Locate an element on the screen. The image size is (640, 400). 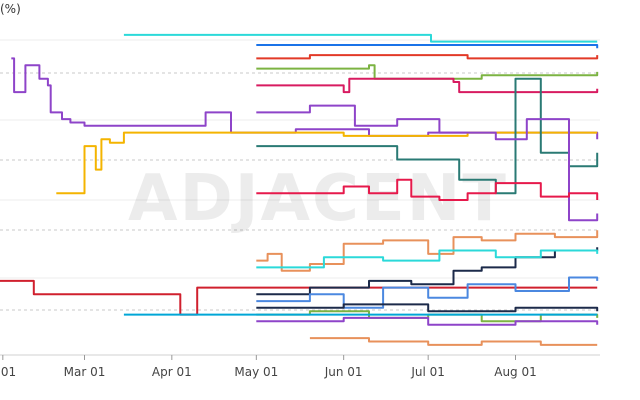
x-tick-label: Jun 01 is located at coordinates (343, 372).